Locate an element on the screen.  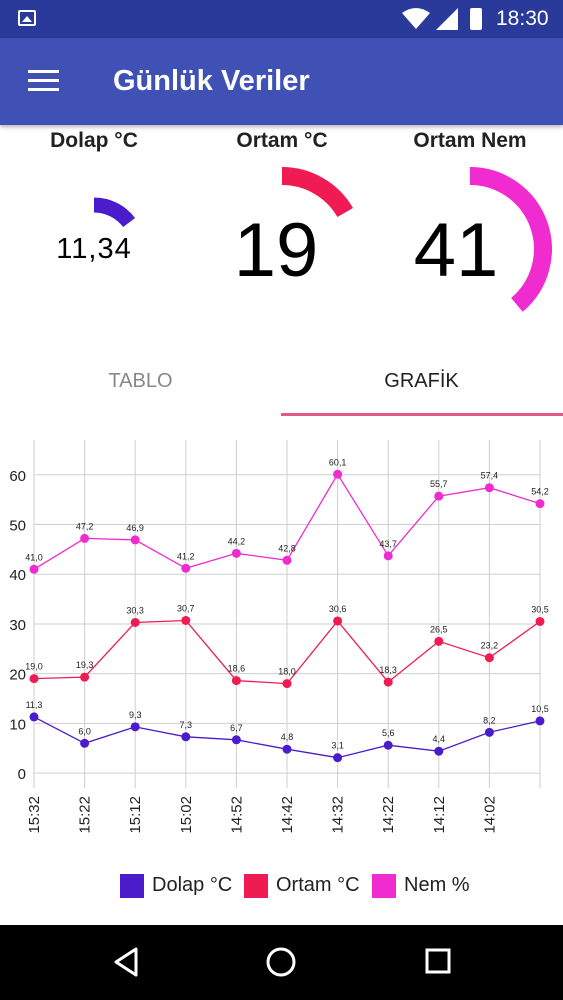
status-bar: 18:30 is located at coordinates (281, 19).